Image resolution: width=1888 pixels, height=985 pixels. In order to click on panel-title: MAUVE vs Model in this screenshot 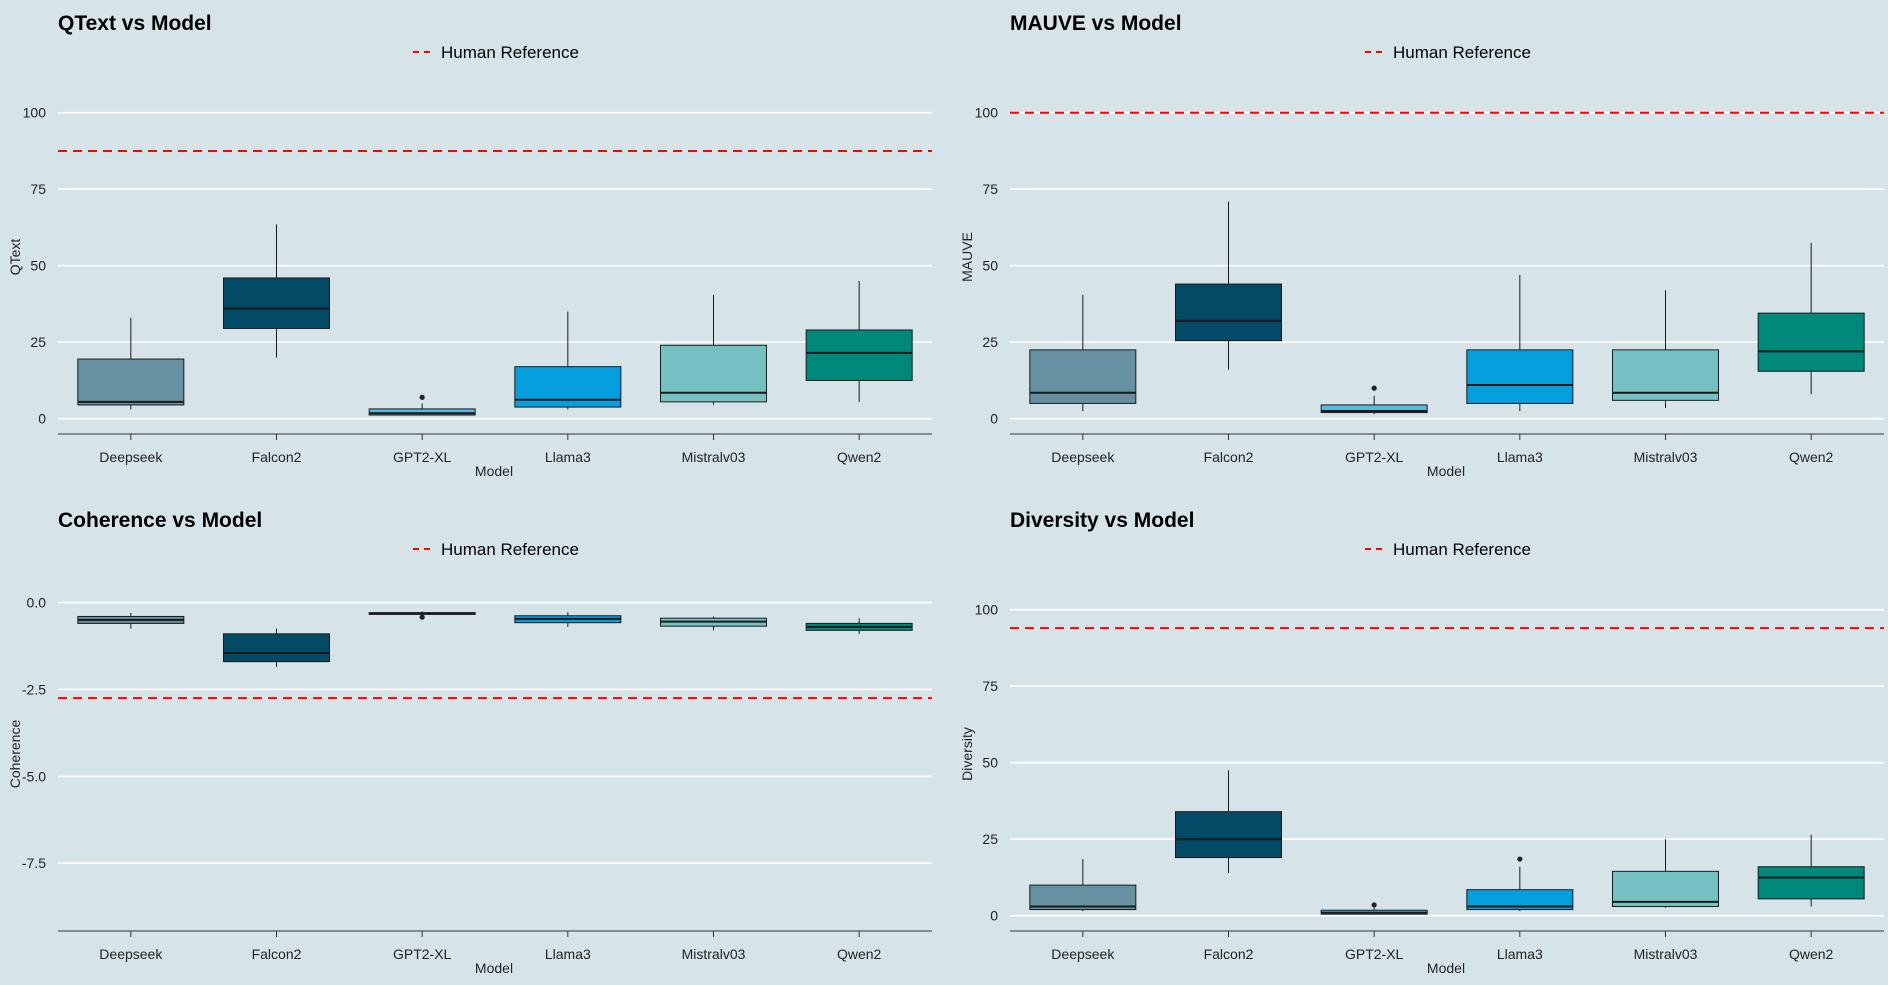, I will do `click(1096, 23)`.